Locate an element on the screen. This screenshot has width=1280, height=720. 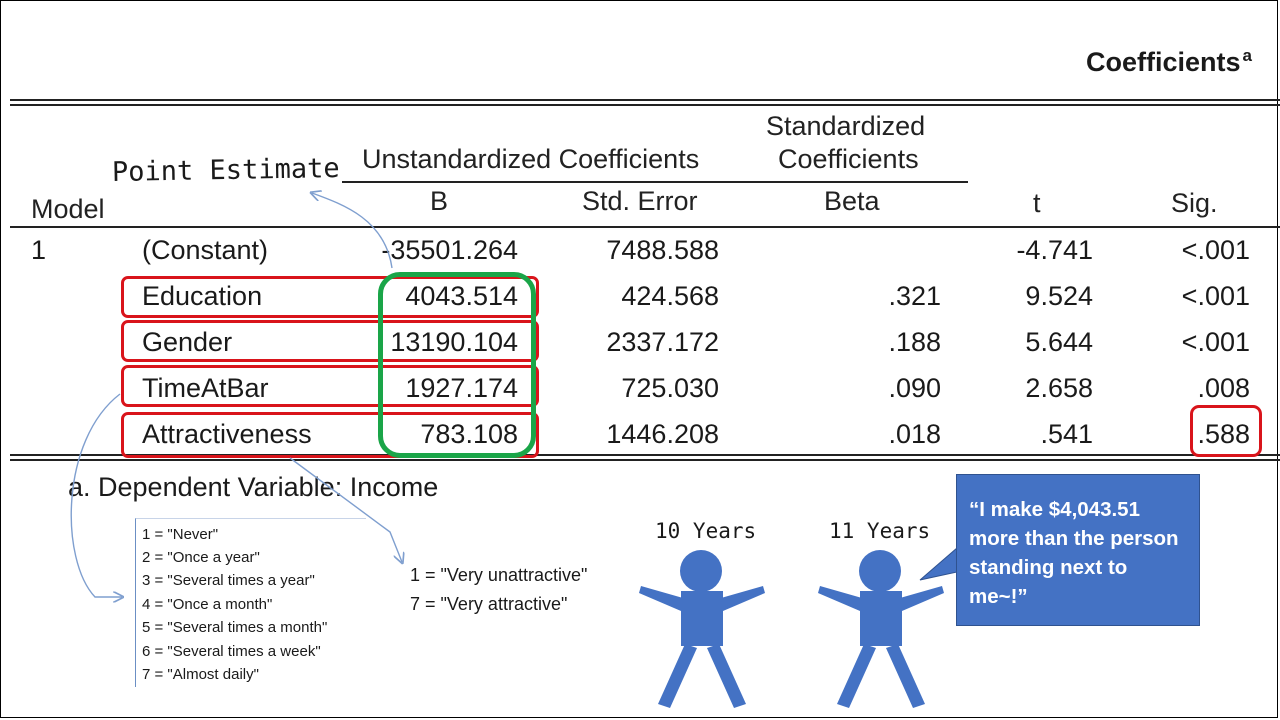
cell-t: -4.741 is located at coordinates (1054, 250).